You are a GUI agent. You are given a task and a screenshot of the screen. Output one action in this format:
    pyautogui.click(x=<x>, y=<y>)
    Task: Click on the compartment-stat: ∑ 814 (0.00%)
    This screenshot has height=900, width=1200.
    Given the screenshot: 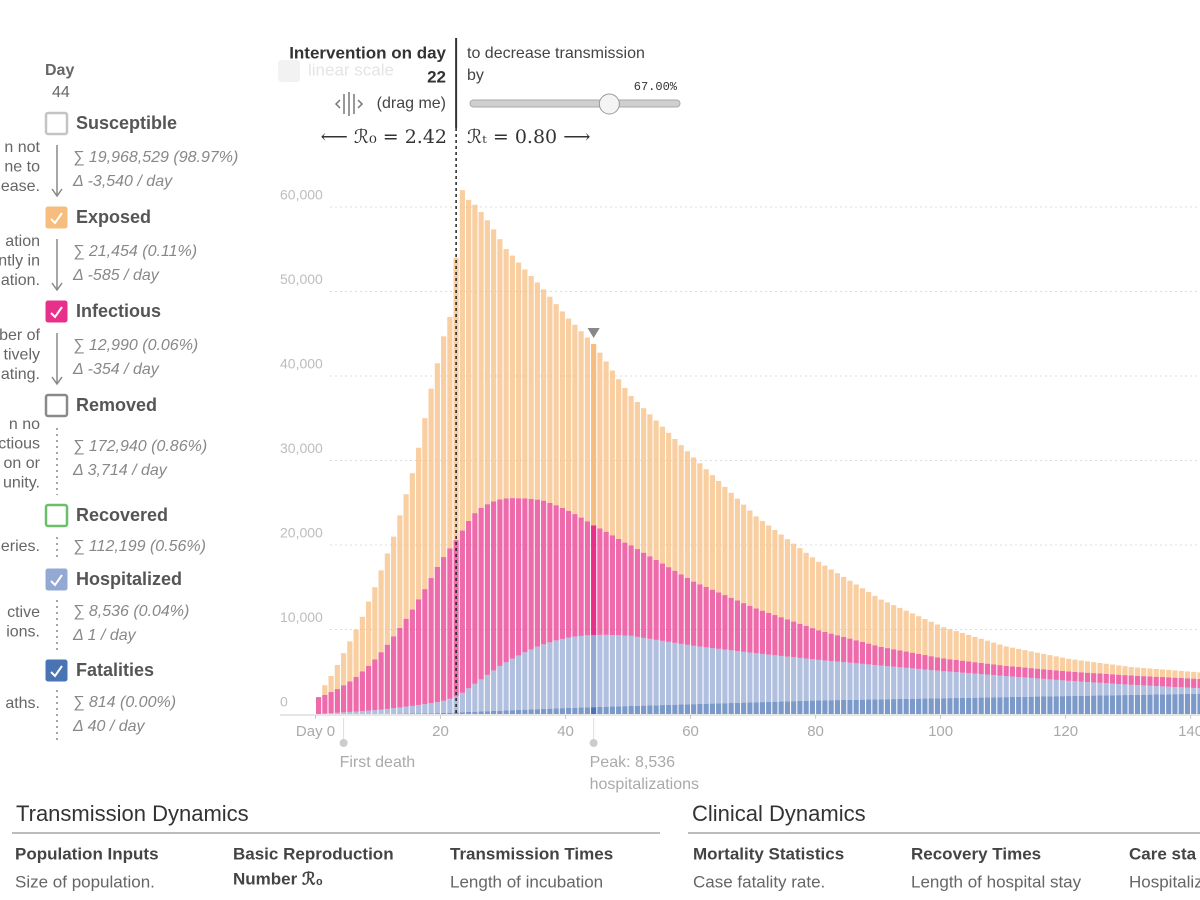 What is the action you would take?
    pyautogui.click(x=124, y=702)
    